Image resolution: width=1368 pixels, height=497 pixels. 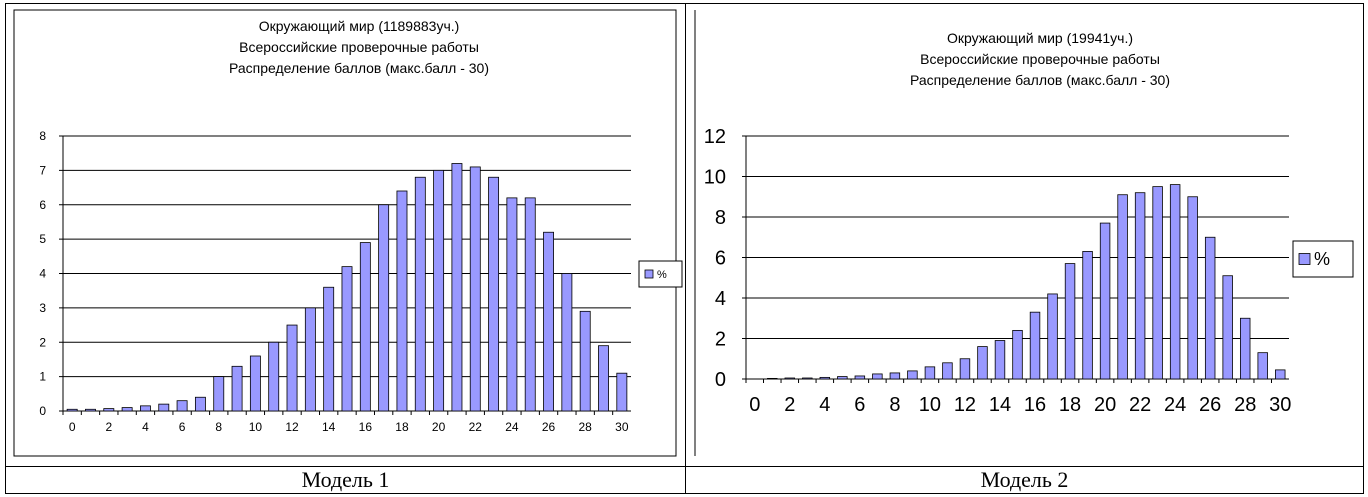 What do you see at coordinates (42, 411) in the screenshot?
I see `y-tick-label: 0` at bounding box center [42, 411].